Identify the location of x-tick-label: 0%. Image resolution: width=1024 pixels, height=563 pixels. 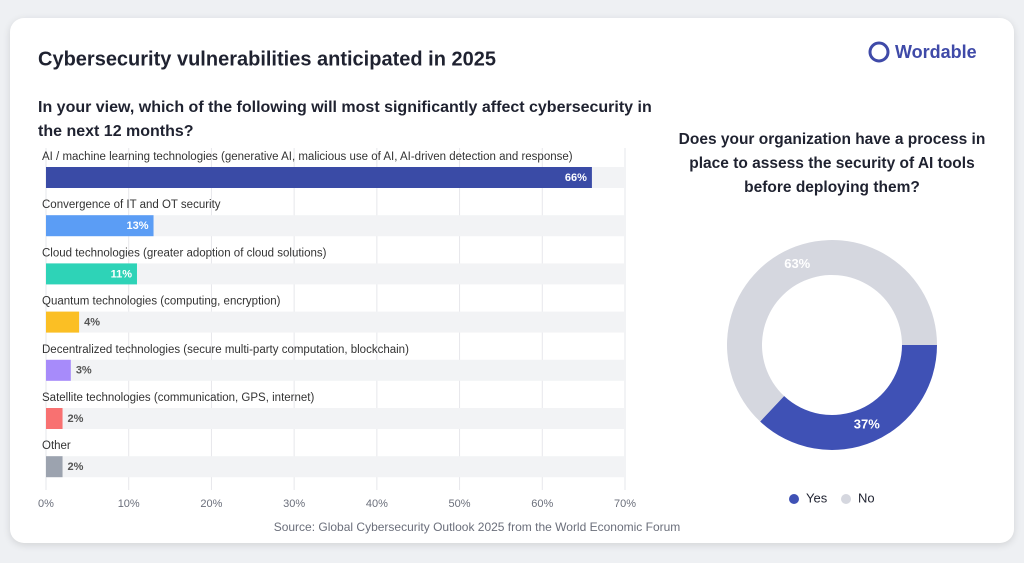
(46, 504).